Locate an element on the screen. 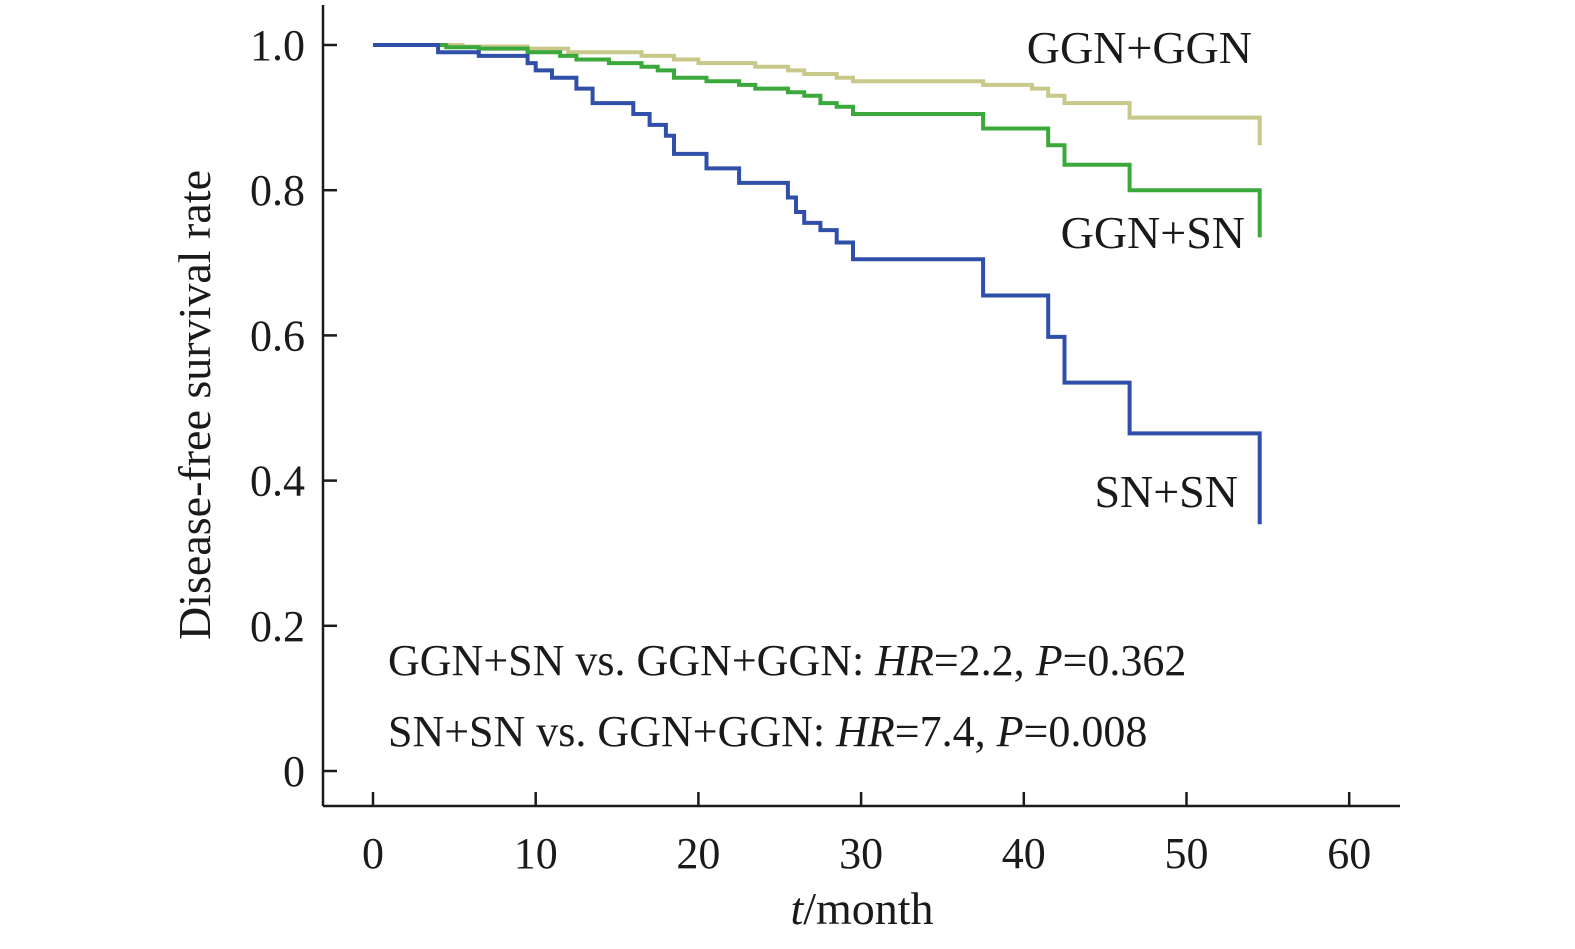 The image size is (1575, 949). x-tick-label: 0 is located at coordinates (373, 853).